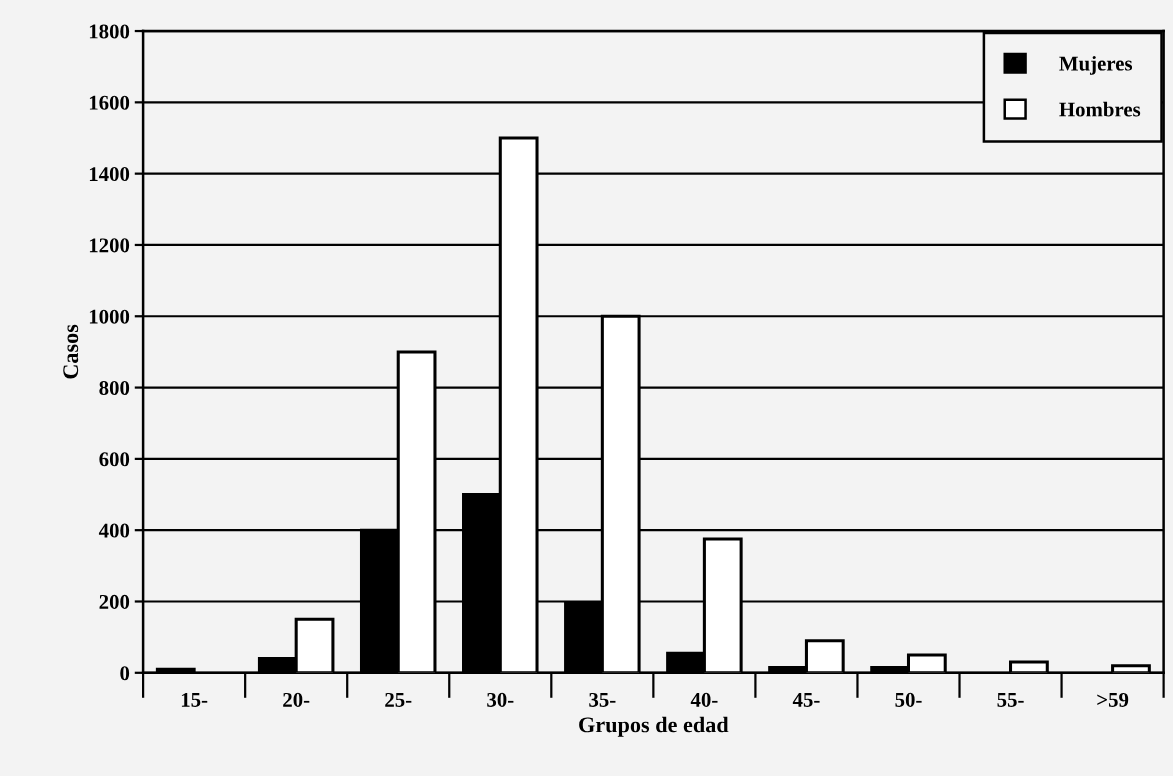  Describe the element at coordinates (1100, 109) in the screenshot. I see `legend-label: Hombres` at that location.